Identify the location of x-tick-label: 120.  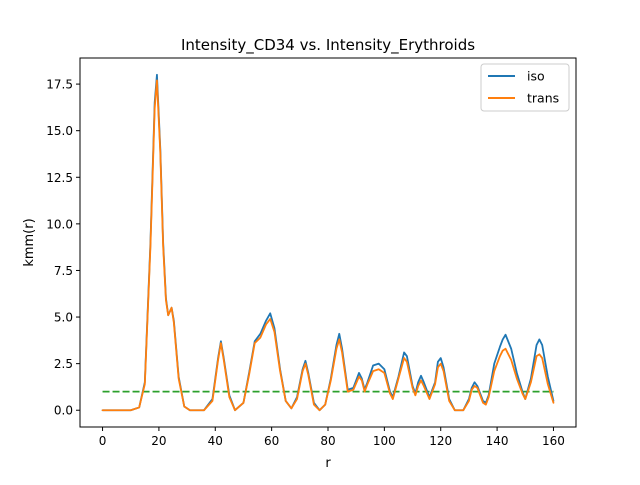
(440, 441).